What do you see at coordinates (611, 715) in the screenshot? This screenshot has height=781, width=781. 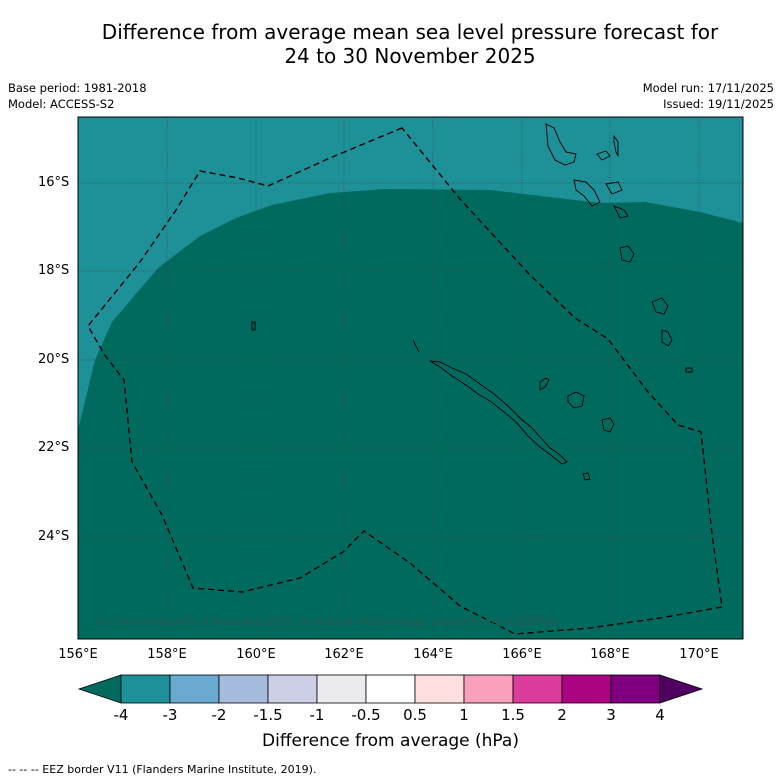 I see `cb-tick-10: 3` at bounding box center [611, 715].